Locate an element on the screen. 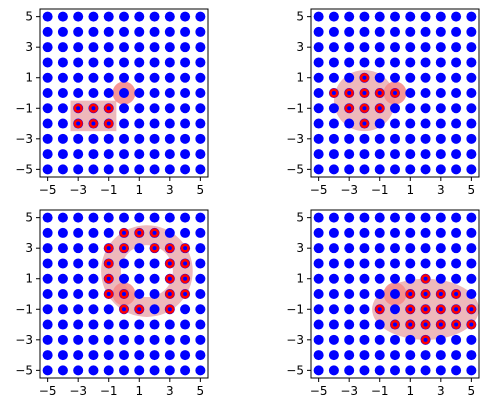  y-tick-label: 5 is located at coordinates (29, 218).